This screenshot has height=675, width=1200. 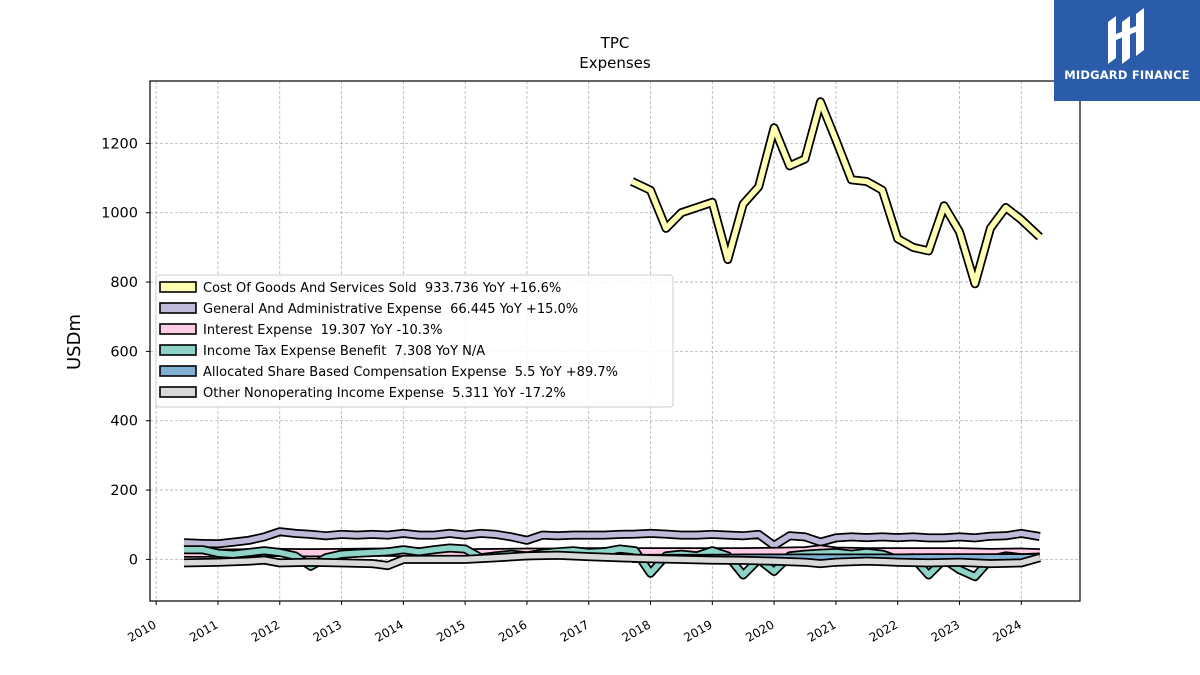 I want to click on y-tick-label: 800, so click(x=124, y=283).